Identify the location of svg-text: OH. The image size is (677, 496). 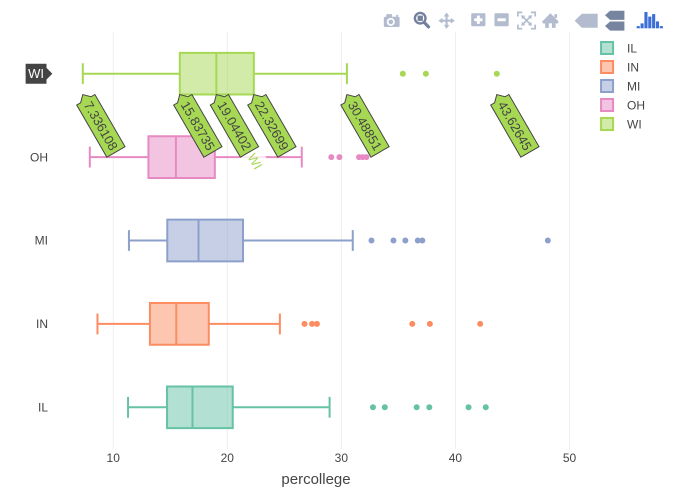
(636, 106).